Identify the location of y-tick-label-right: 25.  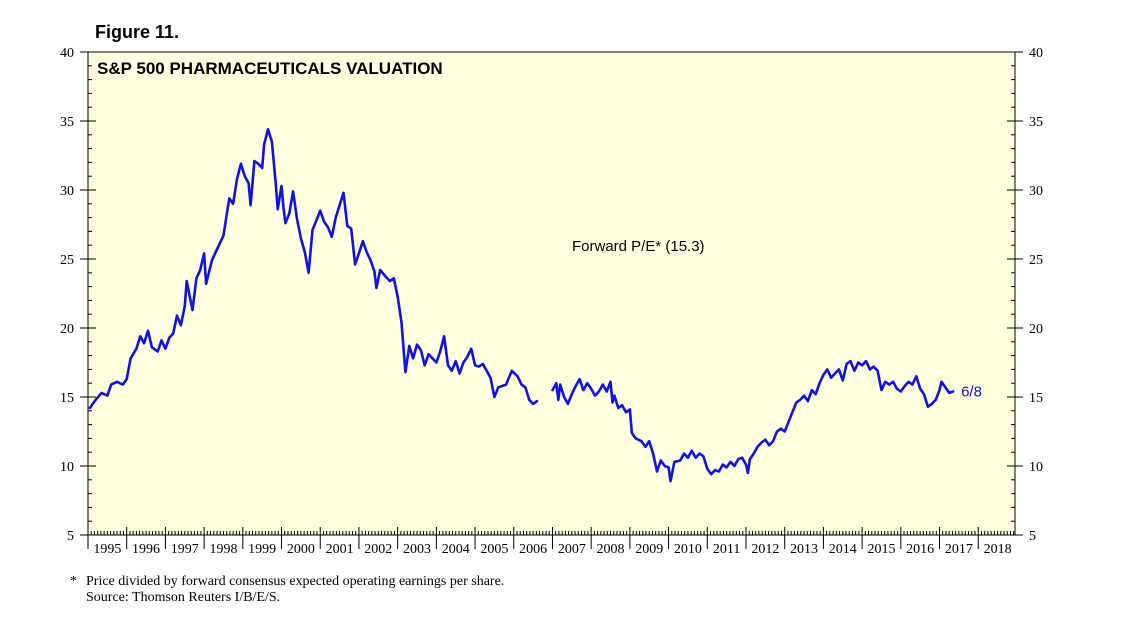
(1036, 260).